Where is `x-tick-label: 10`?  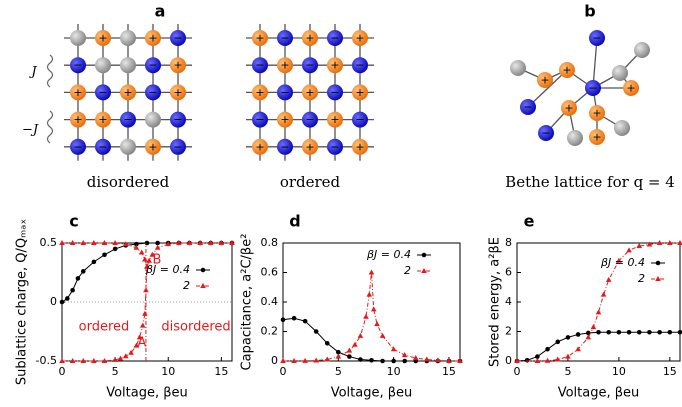
x-tick-label: 10 is located at coordinates (168, 371).